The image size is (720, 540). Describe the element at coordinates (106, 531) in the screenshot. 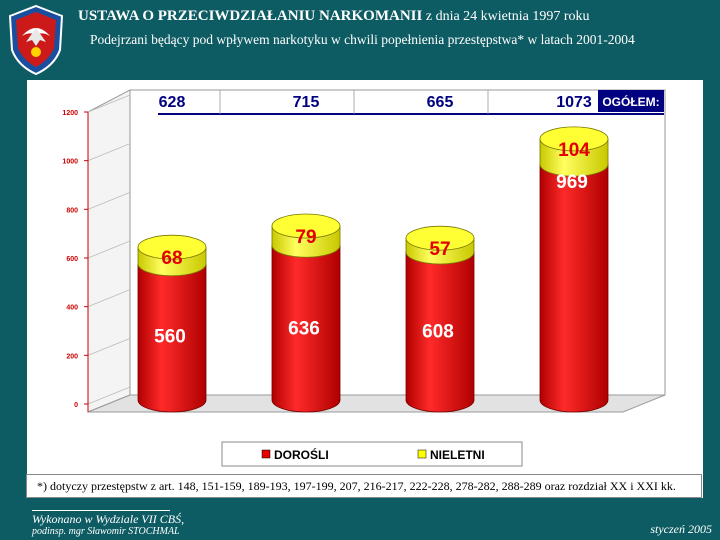

I see `footer-author-name: podinsp. mgr Sławomir STOCHMAL` at that location.